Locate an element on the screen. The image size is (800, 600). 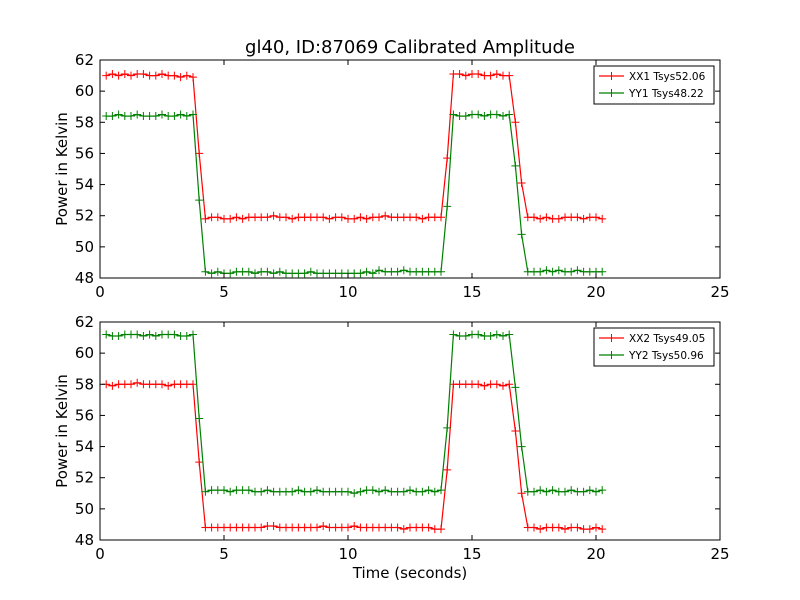
x-tick-label: 20 is located at coordinates (595, 292).